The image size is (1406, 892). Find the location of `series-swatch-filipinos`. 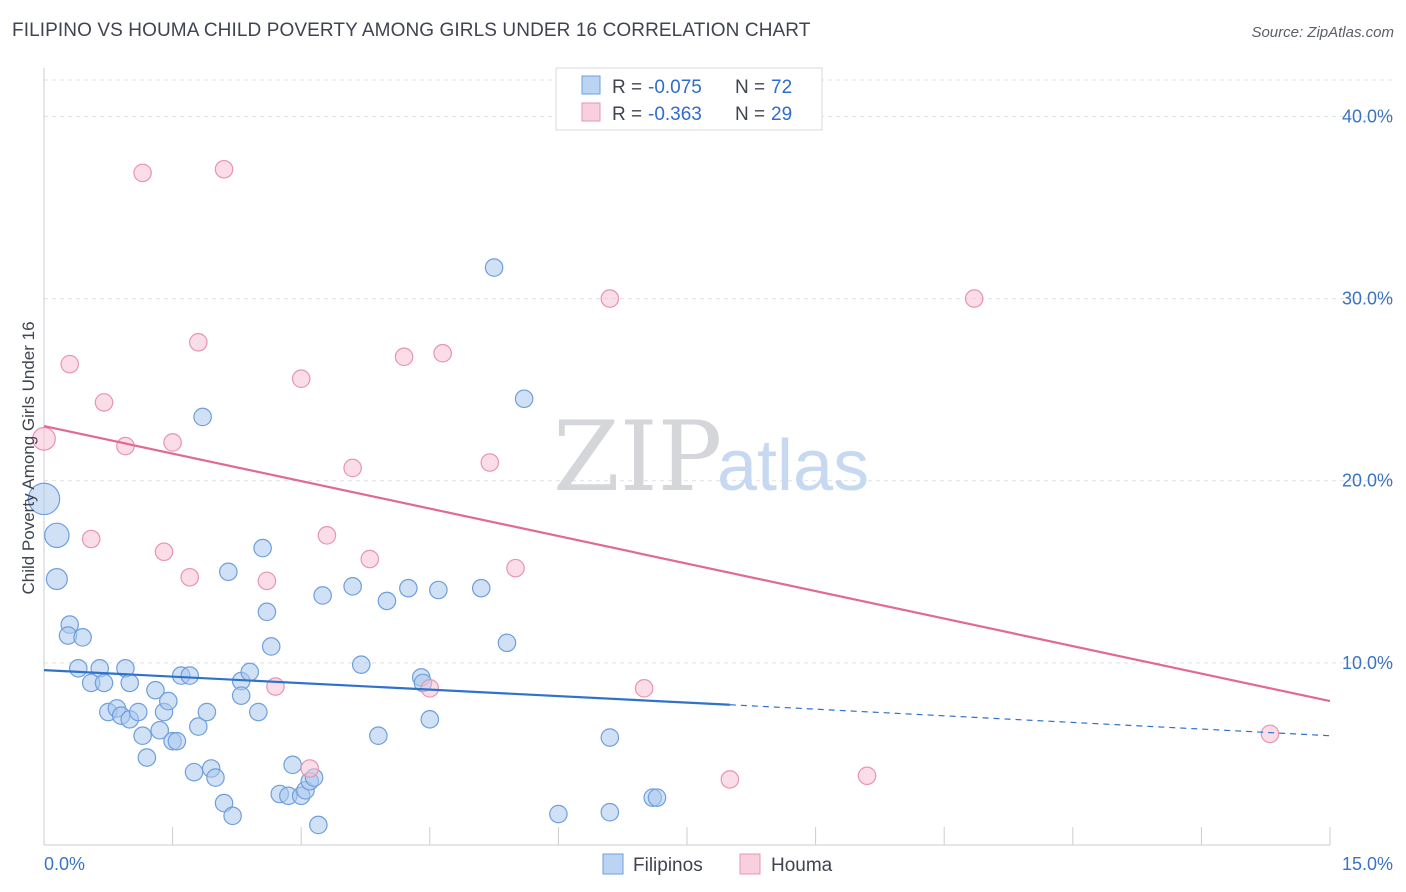

series-swatch-filipinos is located at coordinates (613, 864).